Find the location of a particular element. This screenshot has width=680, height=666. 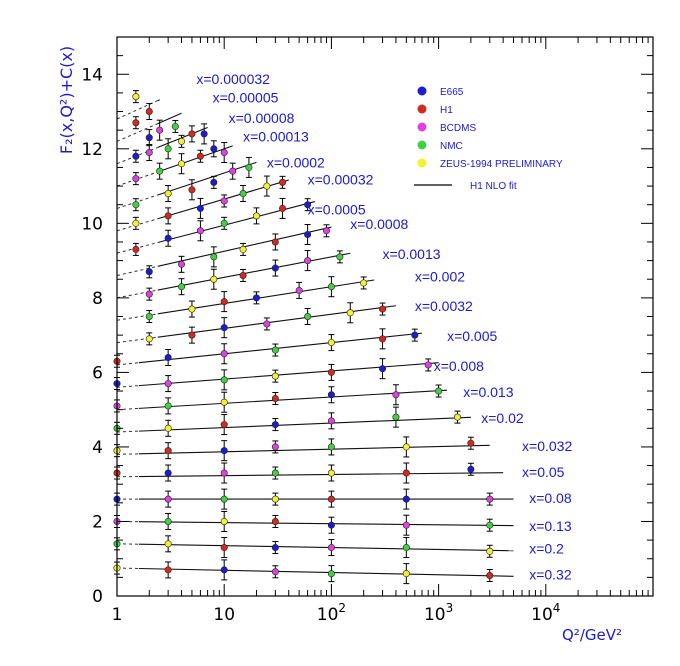

bin-label: x=0.000032 is located at coordinates (233, 79).